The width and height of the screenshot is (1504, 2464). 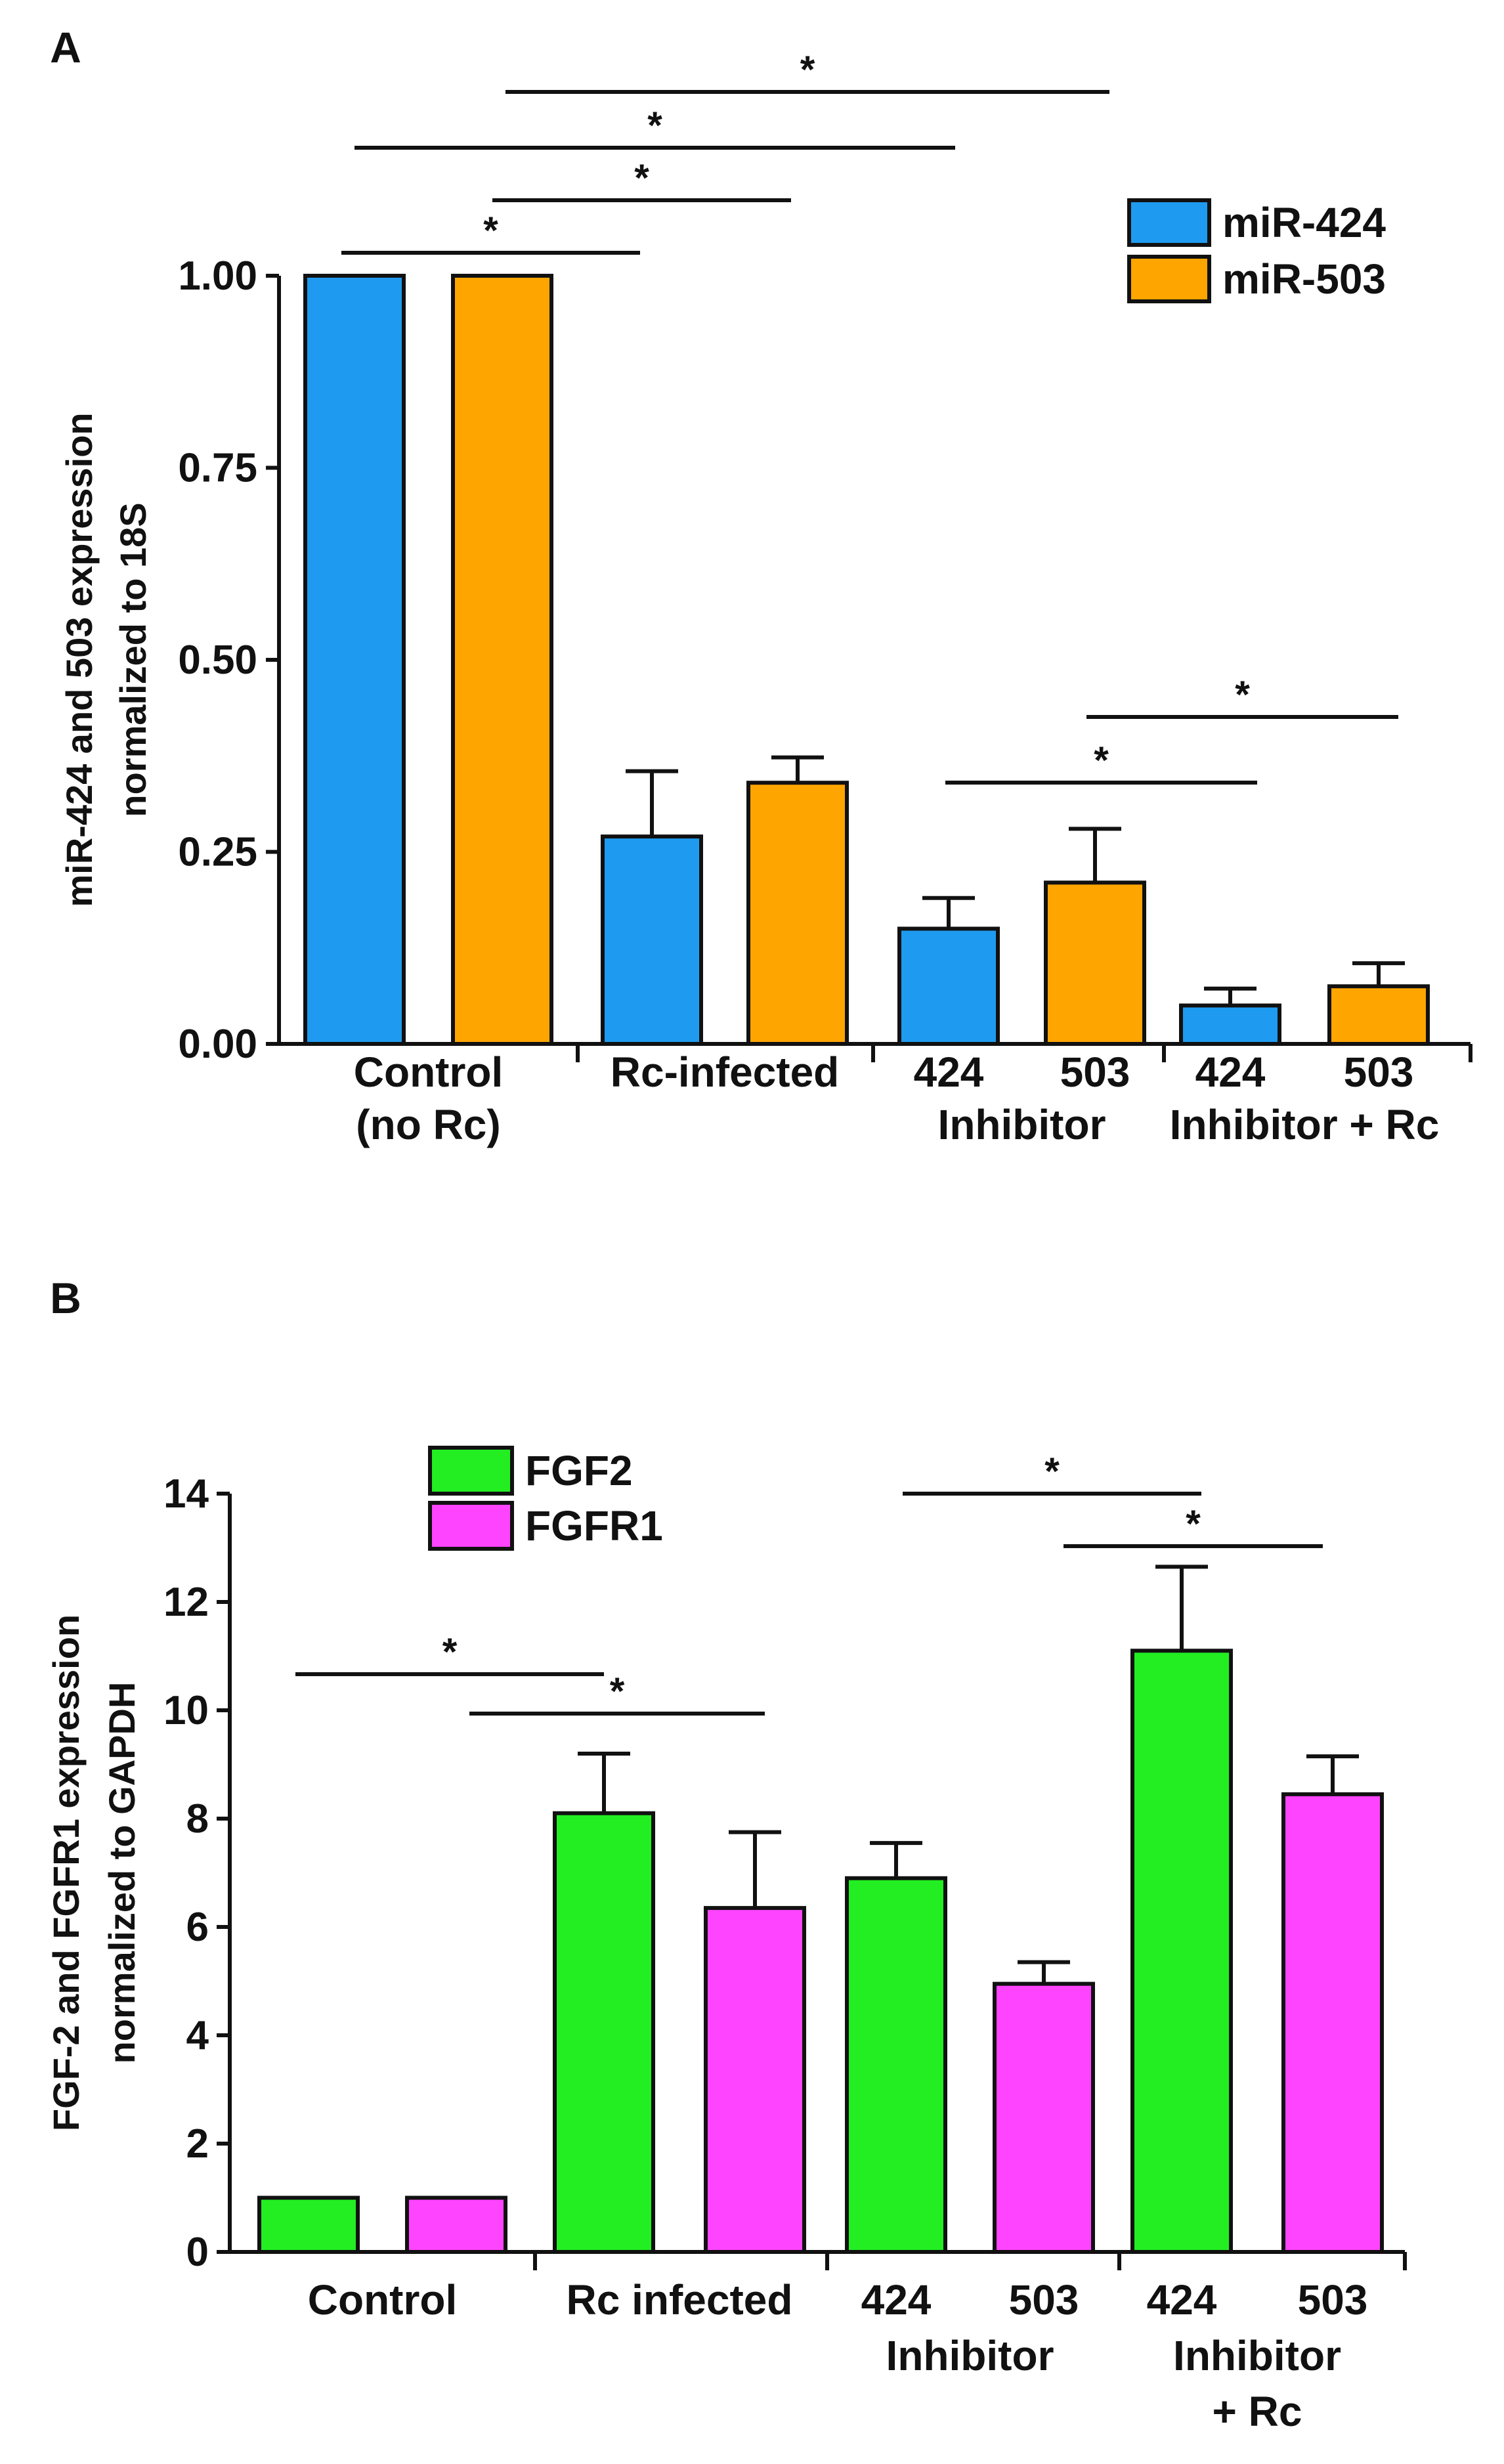 I want to click on y-tick-label: 2, so click(x=197, y=2144).